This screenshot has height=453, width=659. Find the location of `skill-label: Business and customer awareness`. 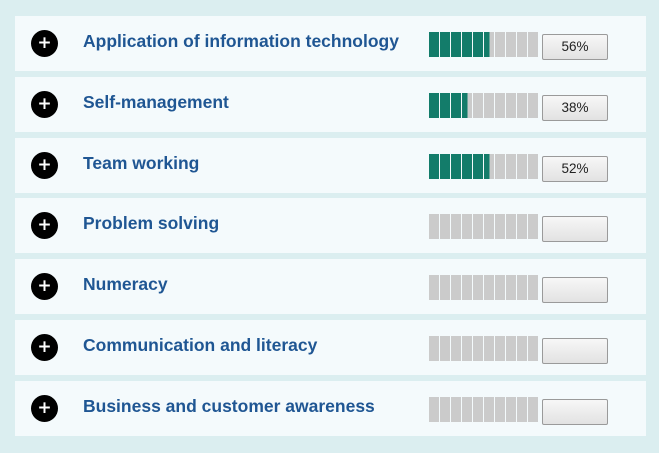

skill-label: Business and customer awareness is located at coordinates (229, 406).